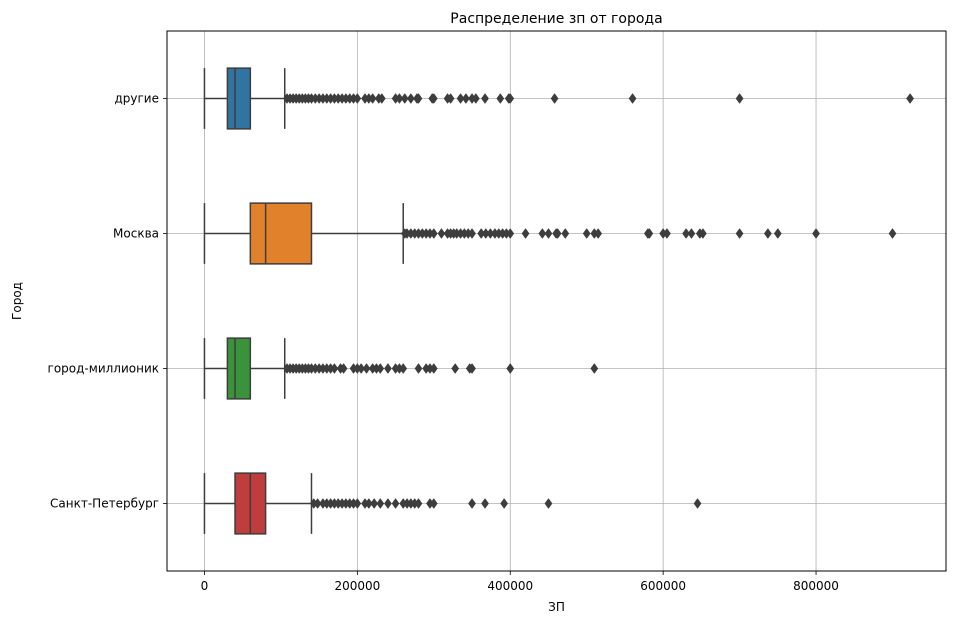  I want to click on y-tick-label: Москва, so click(136, 234).